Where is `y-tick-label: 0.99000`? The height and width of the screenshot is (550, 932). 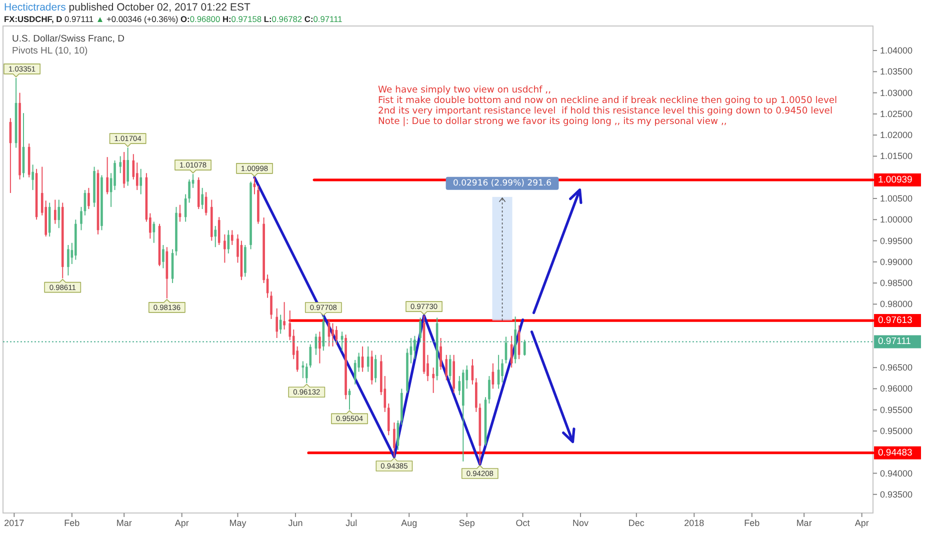
y-tick-label: 0.99000 is located at coordinates (896, 261).